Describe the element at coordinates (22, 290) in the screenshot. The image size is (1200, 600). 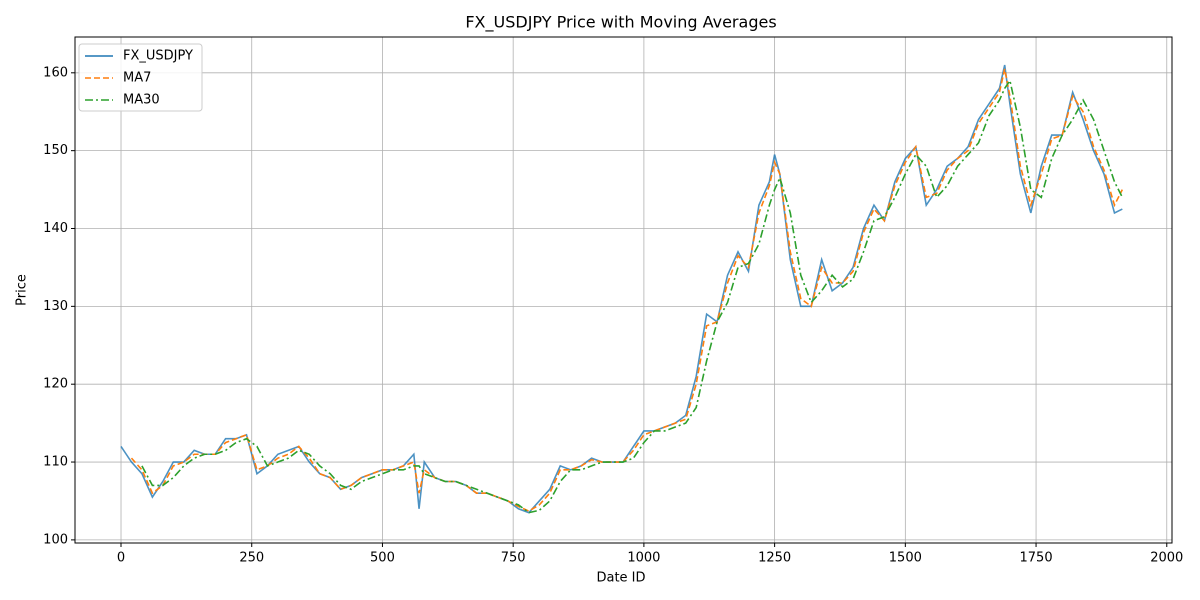
I see `y-axis-label: Price` at that location.